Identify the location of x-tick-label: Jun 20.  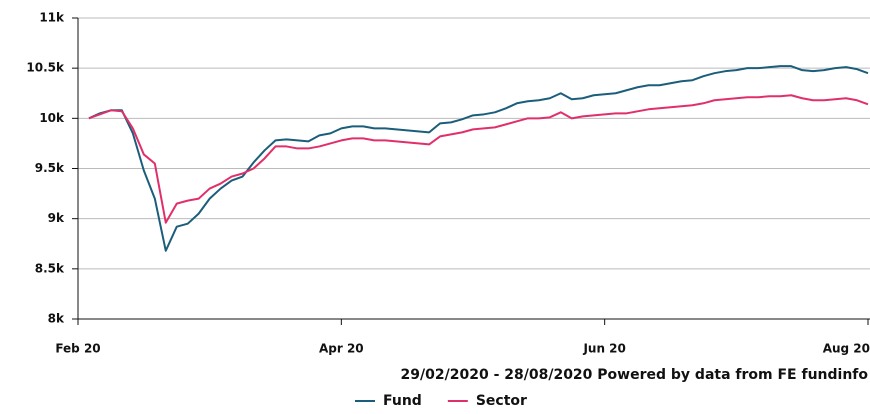
(603, 349).